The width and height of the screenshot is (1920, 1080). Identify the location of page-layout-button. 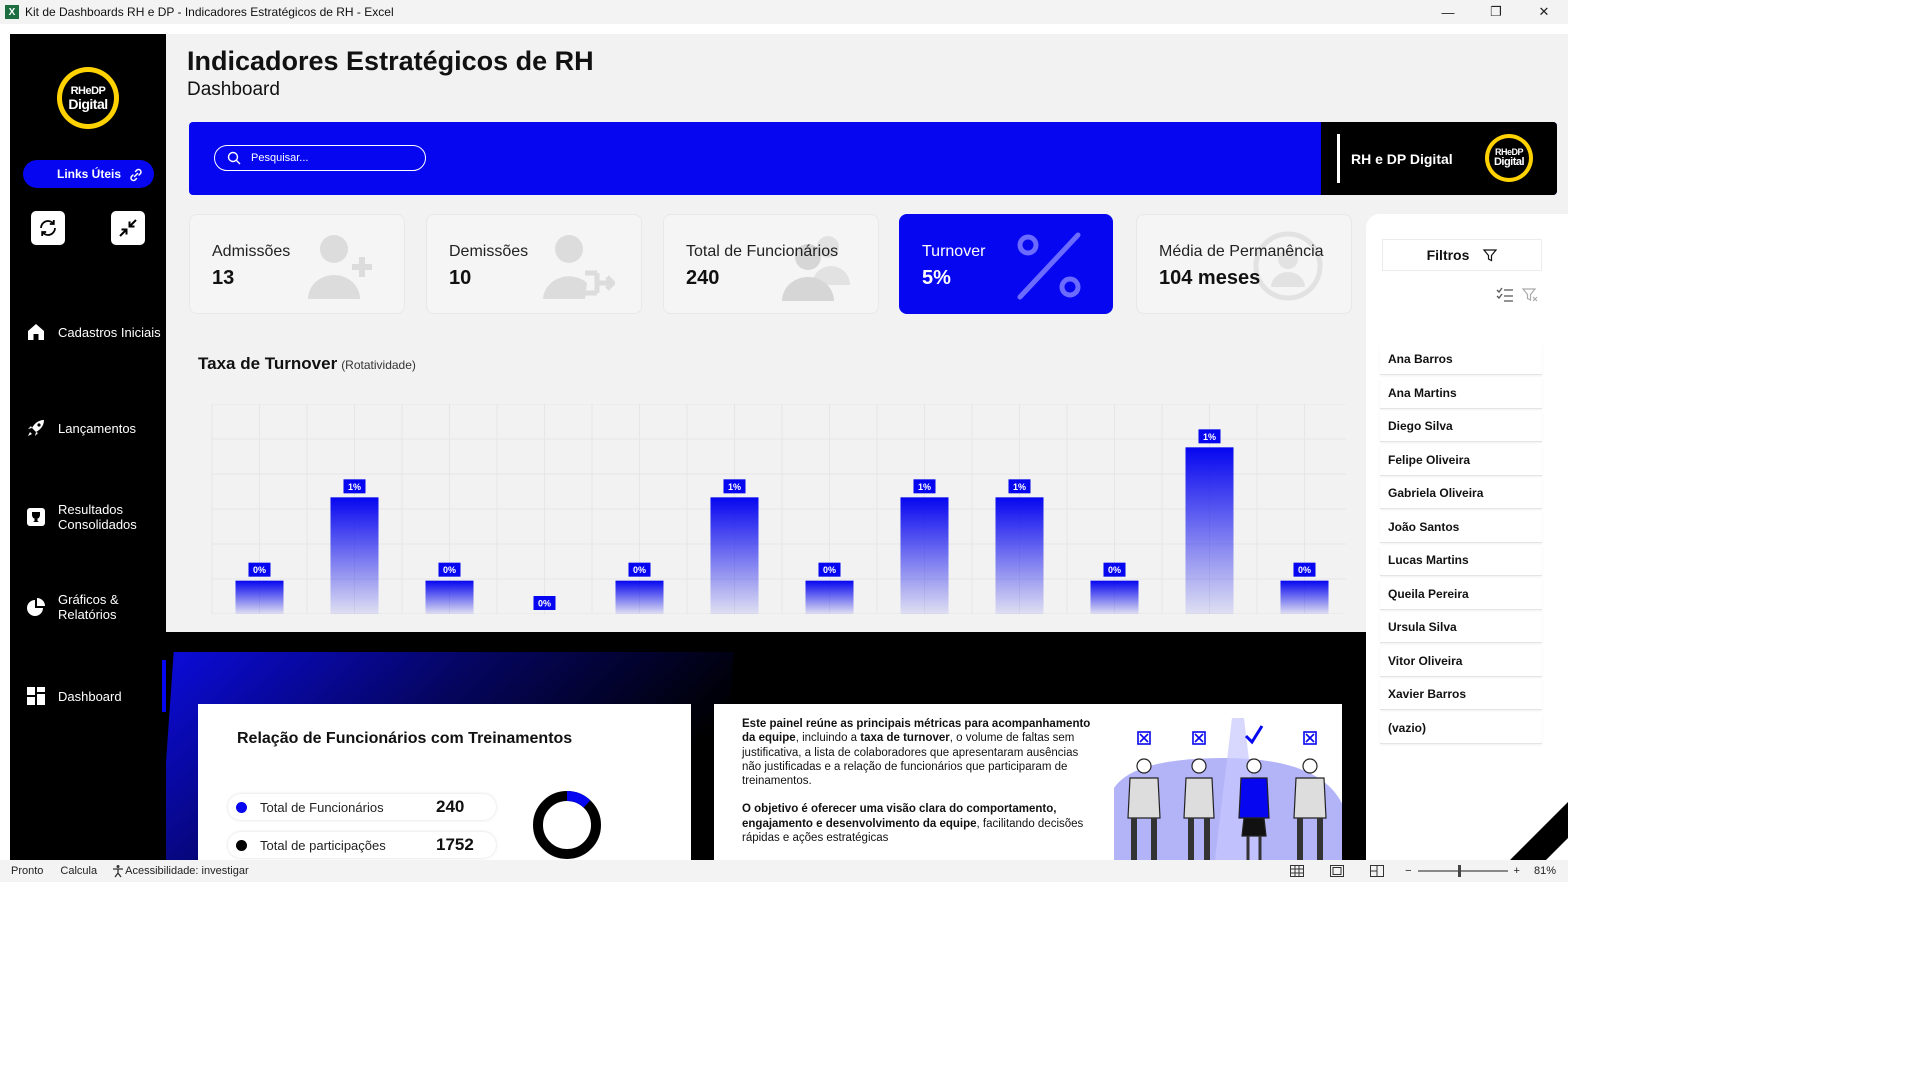
(1337, 871).